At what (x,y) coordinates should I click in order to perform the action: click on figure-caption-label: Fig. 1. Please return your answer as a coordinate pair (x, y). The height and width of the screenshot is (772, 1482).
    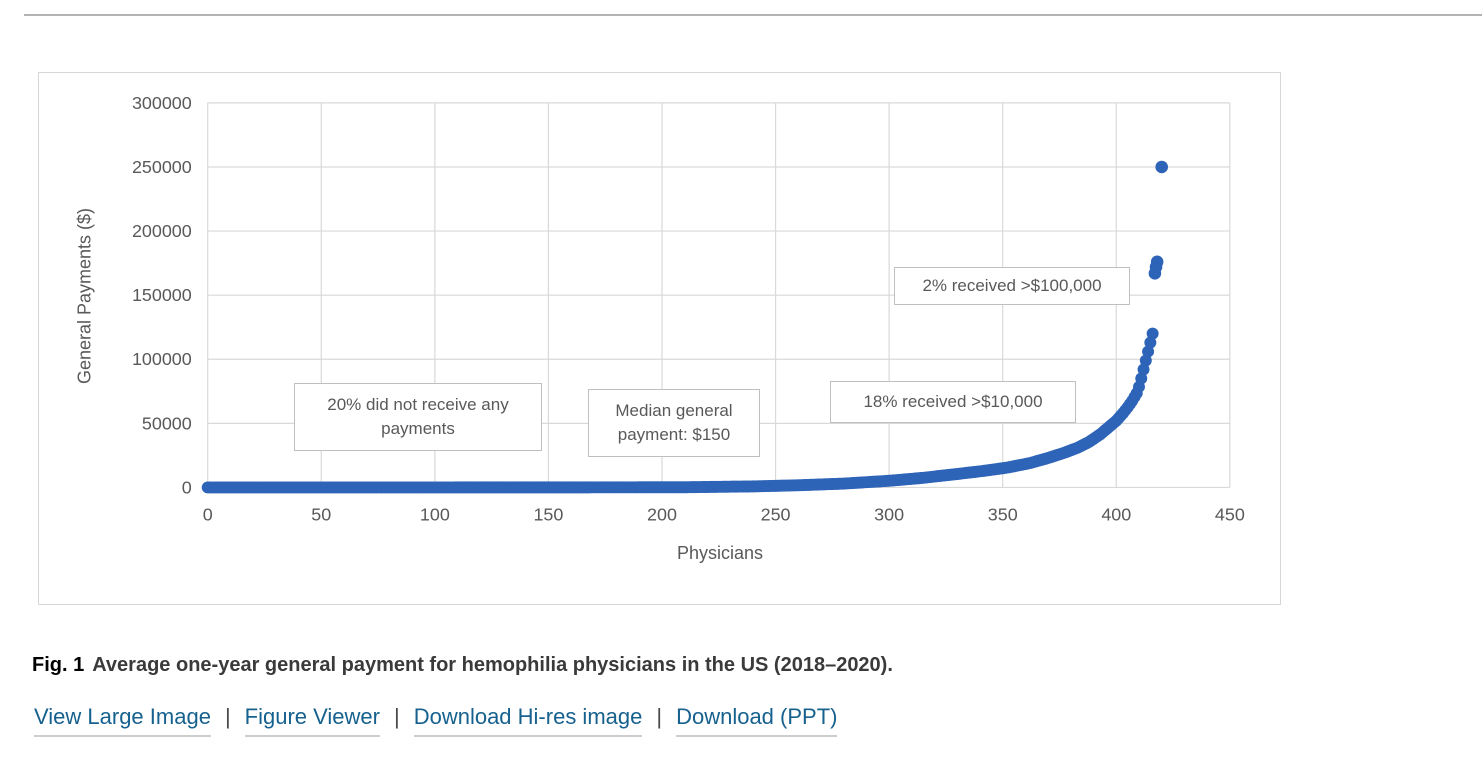
    Looking at the image, I should click on (58, 665).